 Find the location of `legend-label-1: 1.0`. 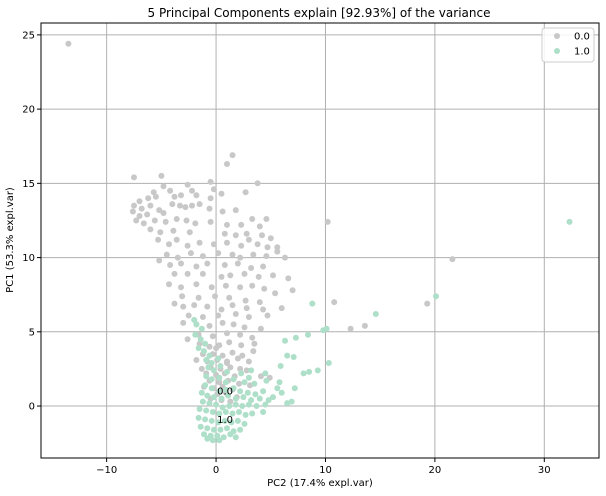

legend-label-1: 1.0 is located at coordinates (582, 52).